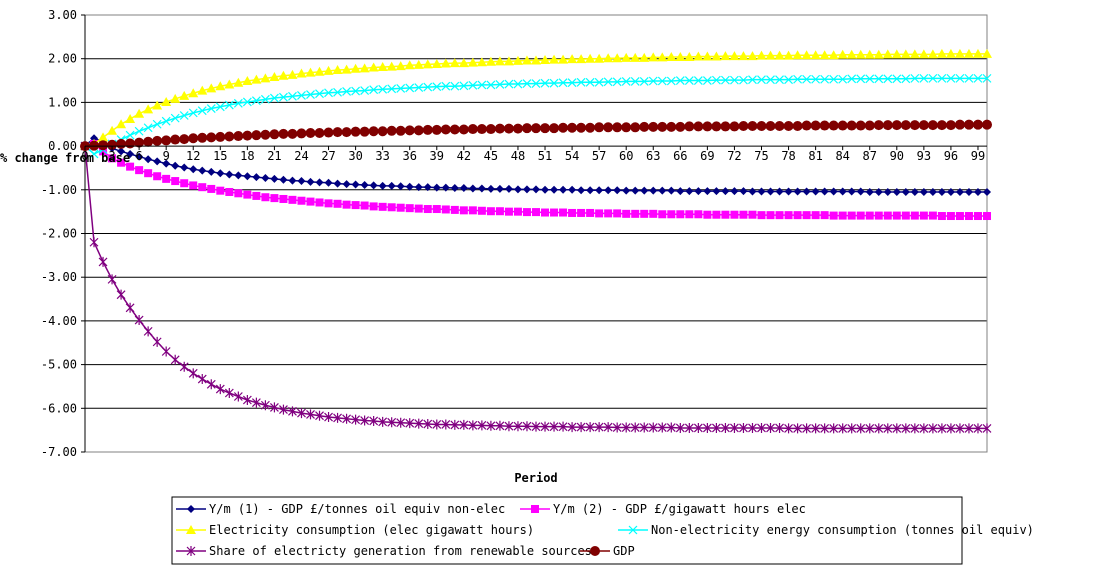 Image resolution: width=1113 pixels, height=566 pixels. What do you see at coordinates (382, 156) in the screenshot?
I see `x-tick-label: 33` at bounding box center [382, 156].